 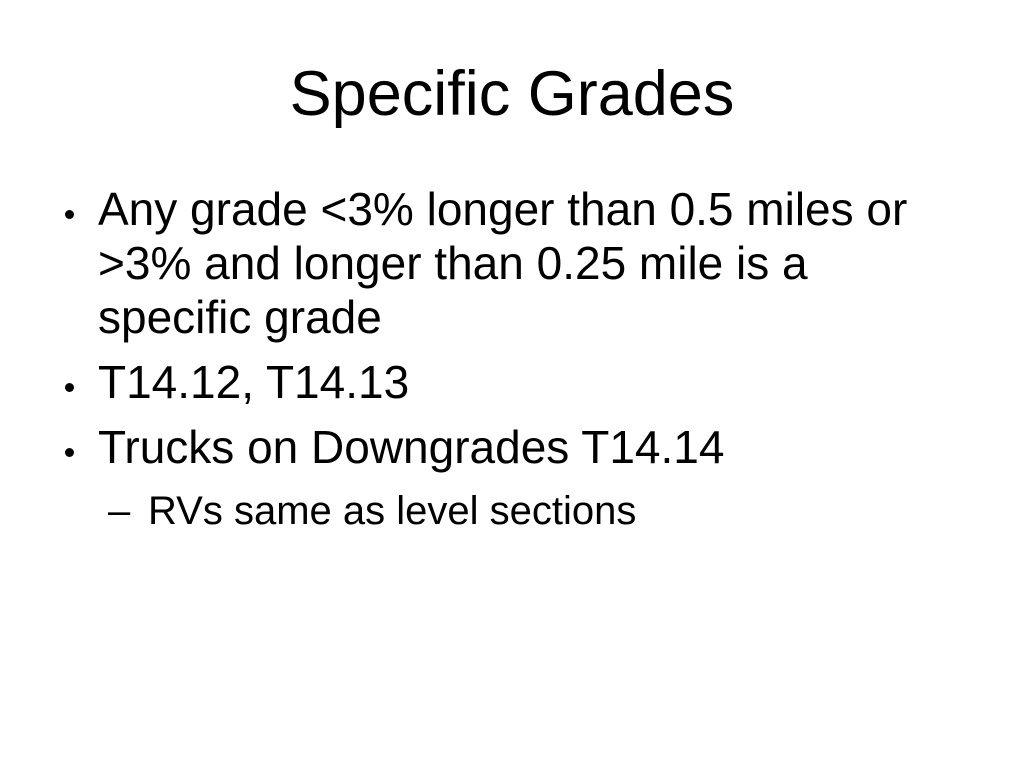 I want to click on slide-title: Specific Grades, so click(x=512, y=94).